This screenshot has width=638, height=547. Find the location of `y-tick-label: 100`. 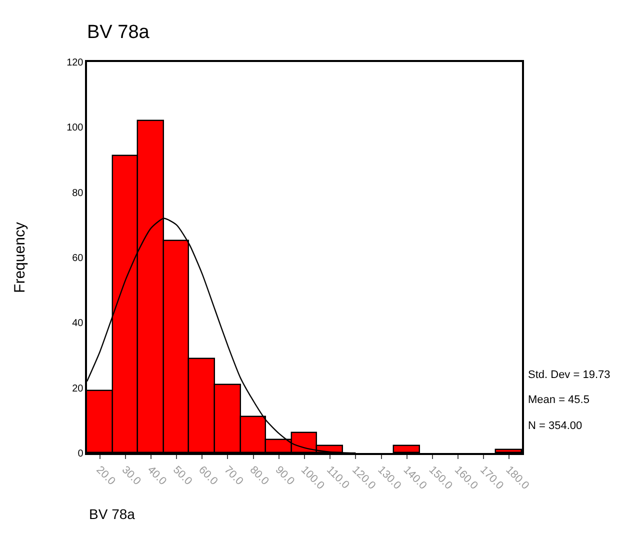

y-tick-label: 100 is located at coordinates (75, 128).